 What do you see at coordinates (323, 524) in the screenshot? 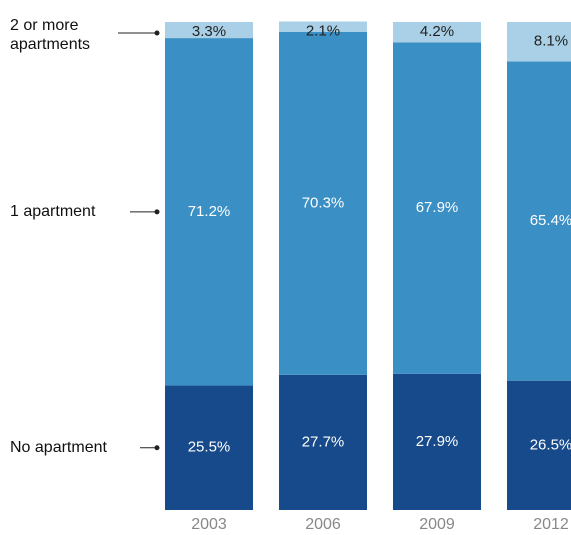
I see `x-tick-label: 2006` at bounding box center [323, 524].